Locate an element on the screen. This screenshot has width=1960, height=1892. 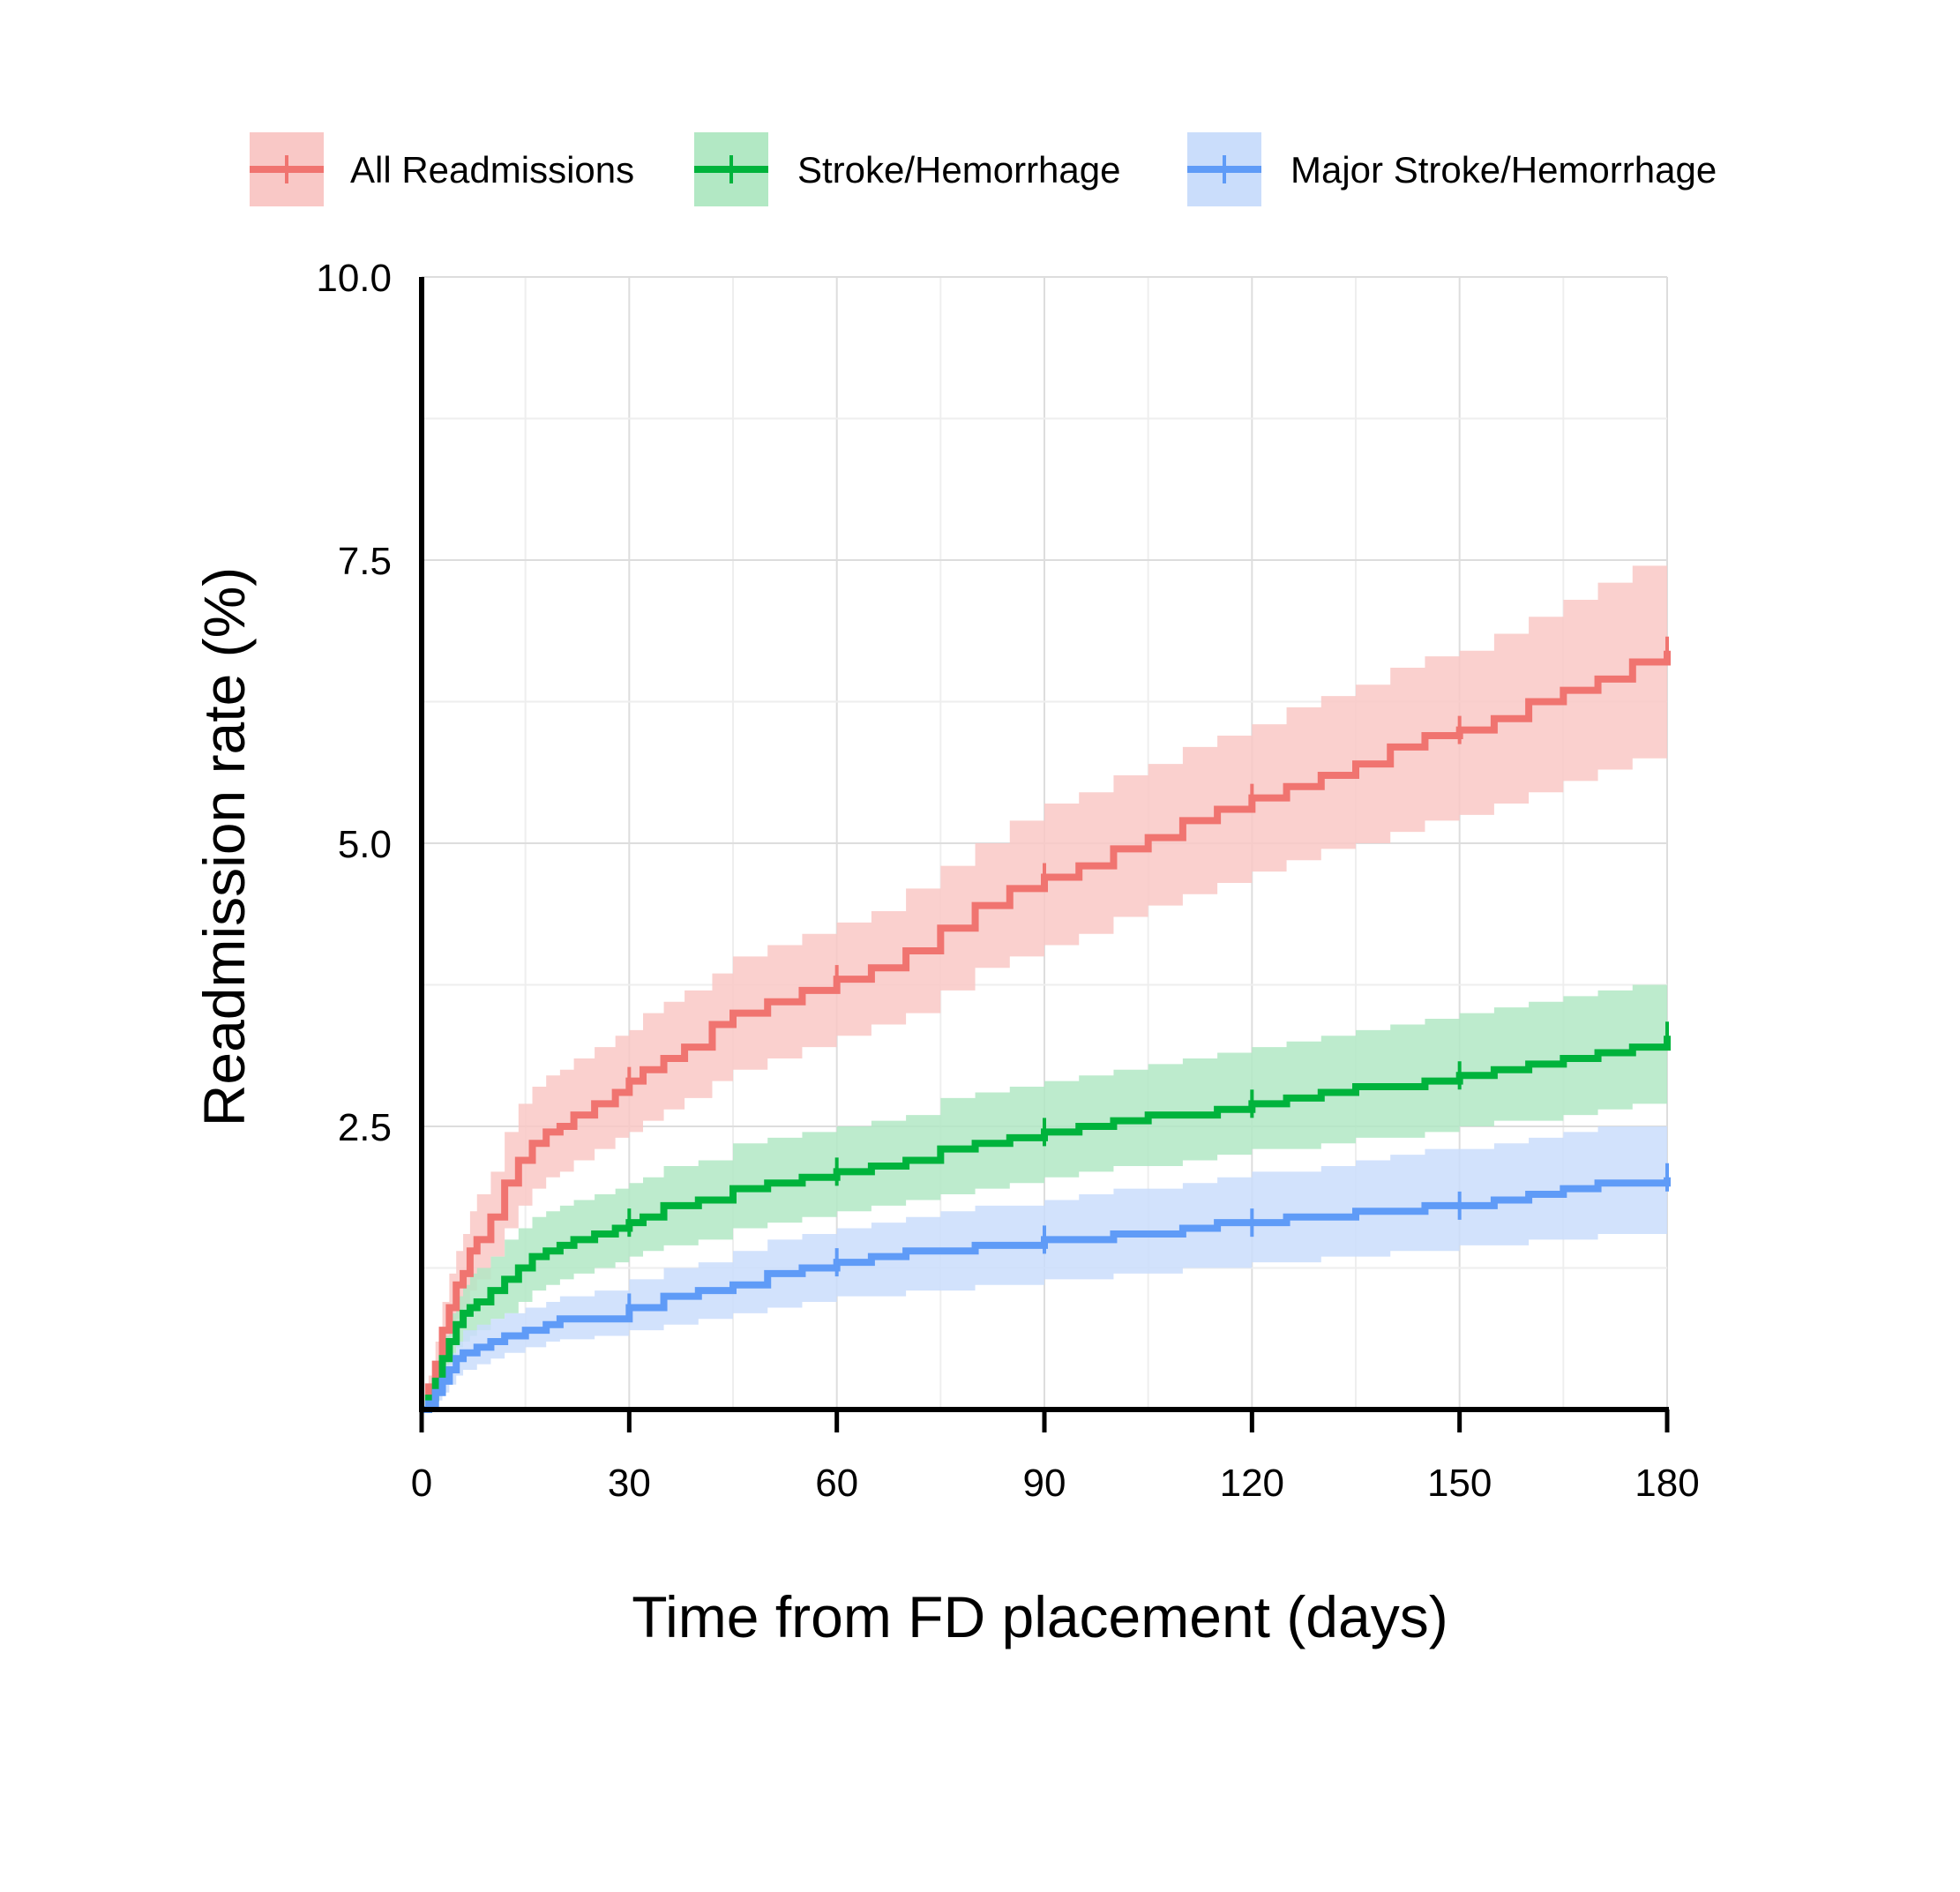
ci-band-stroke-hemorrhage is located at coordinates (1044, 1191).